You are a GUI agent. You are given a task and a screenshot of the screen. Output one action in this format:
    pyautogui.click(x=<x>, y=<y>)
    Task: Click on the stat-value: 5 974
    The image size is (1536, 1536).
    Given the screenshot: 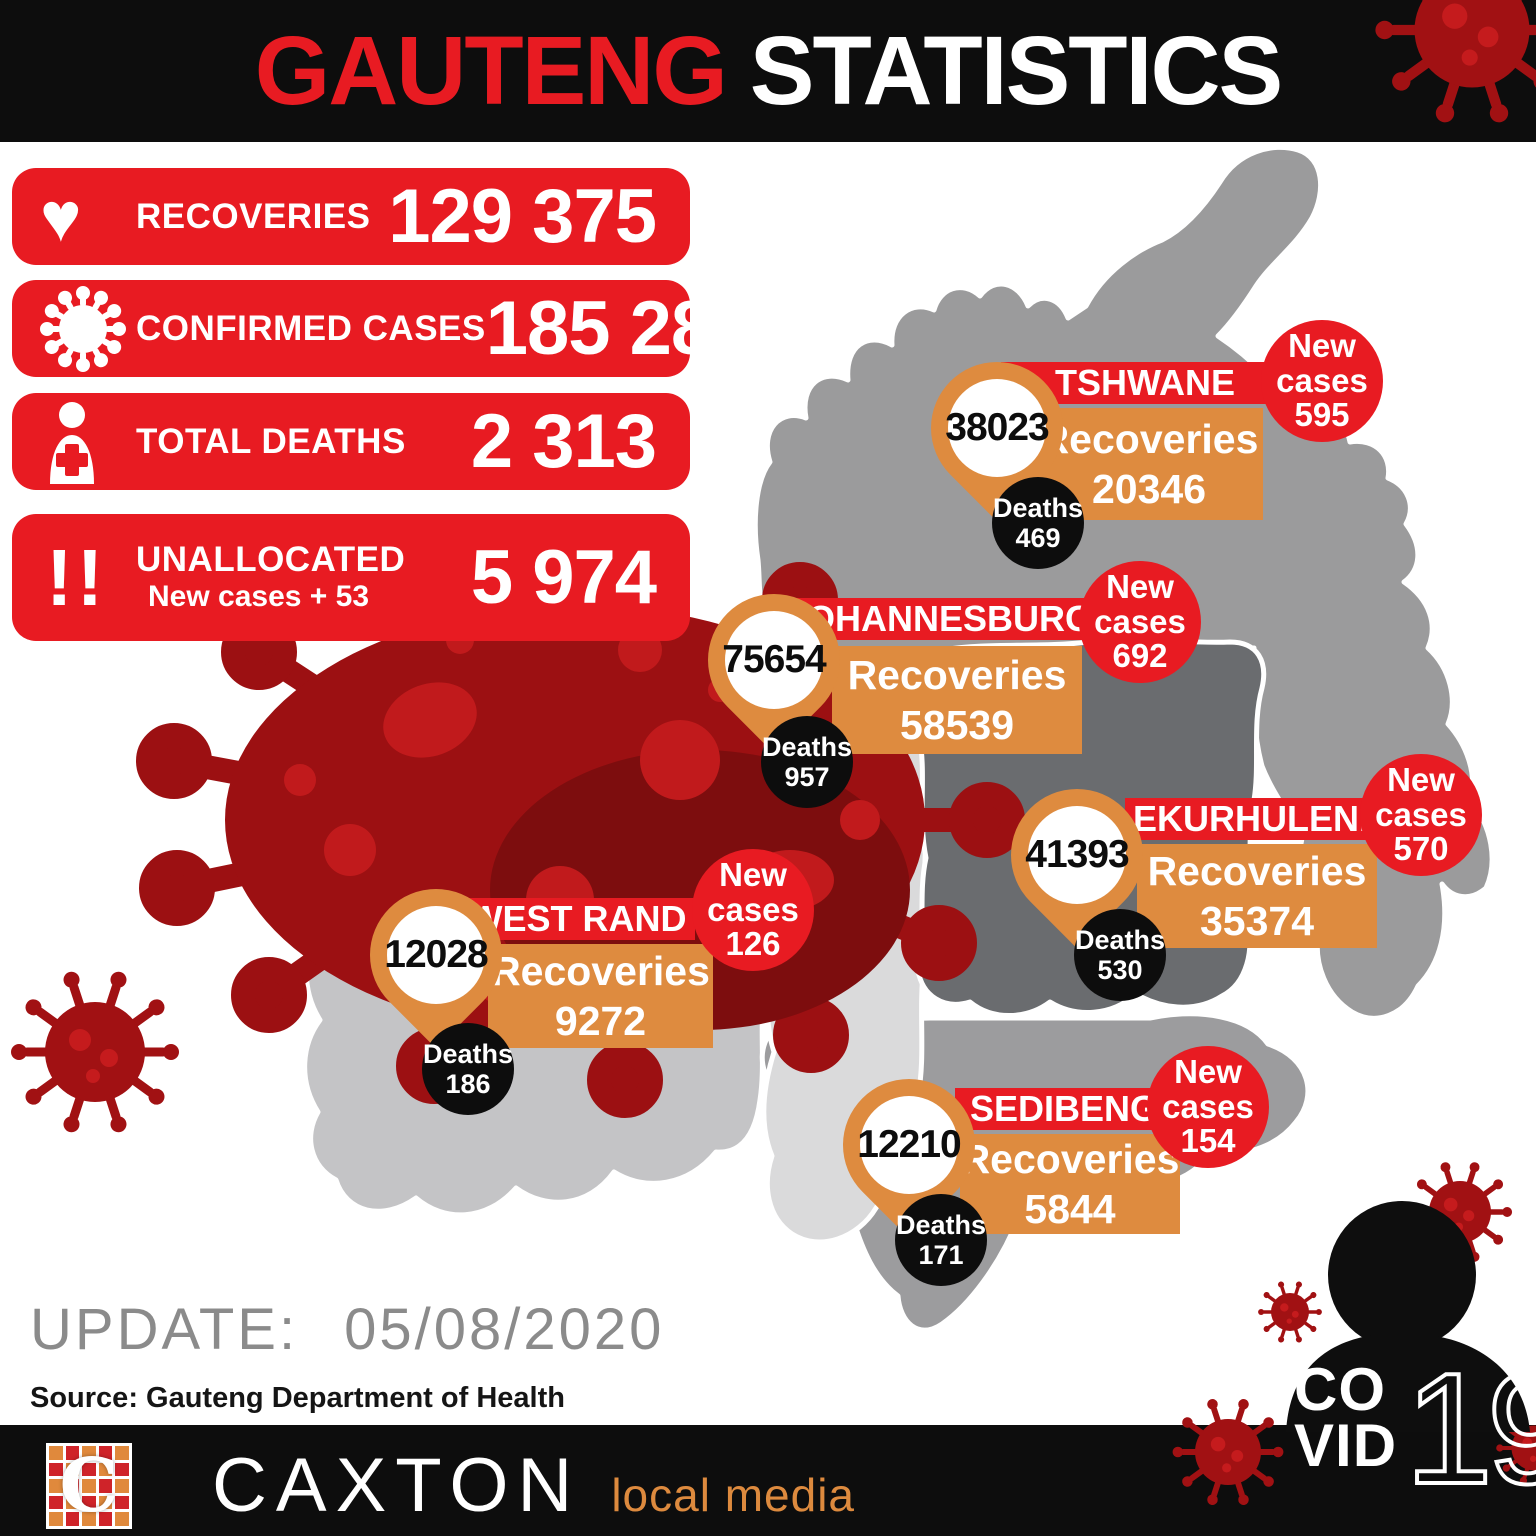 What is the action you would take?
    pyautogui.click(x=563, y=577)
    